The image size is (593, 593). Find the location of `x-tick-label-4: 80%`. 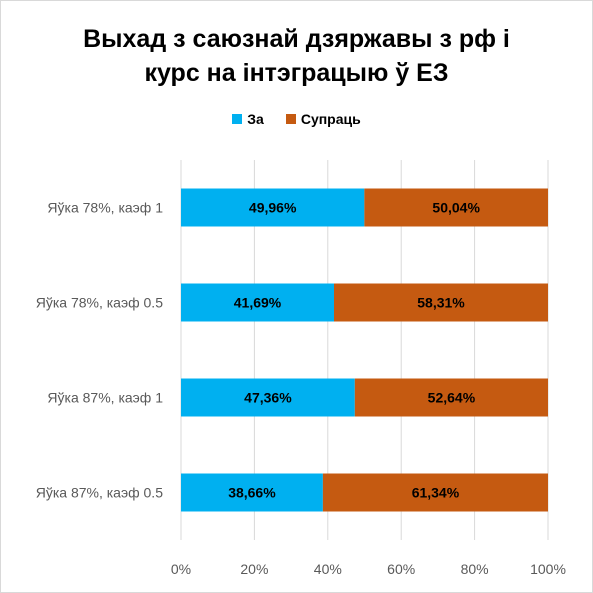

x-tick-label-4: 80% is located at coordinates (475, 569).